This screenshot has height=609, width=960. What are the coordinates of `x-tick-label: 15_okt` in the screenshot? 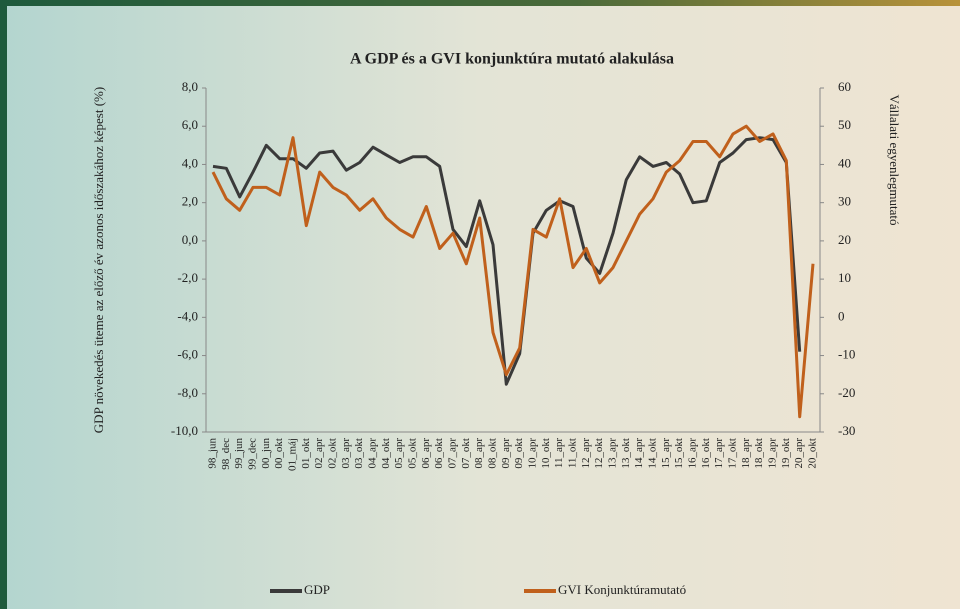 It's located at (679, 453).